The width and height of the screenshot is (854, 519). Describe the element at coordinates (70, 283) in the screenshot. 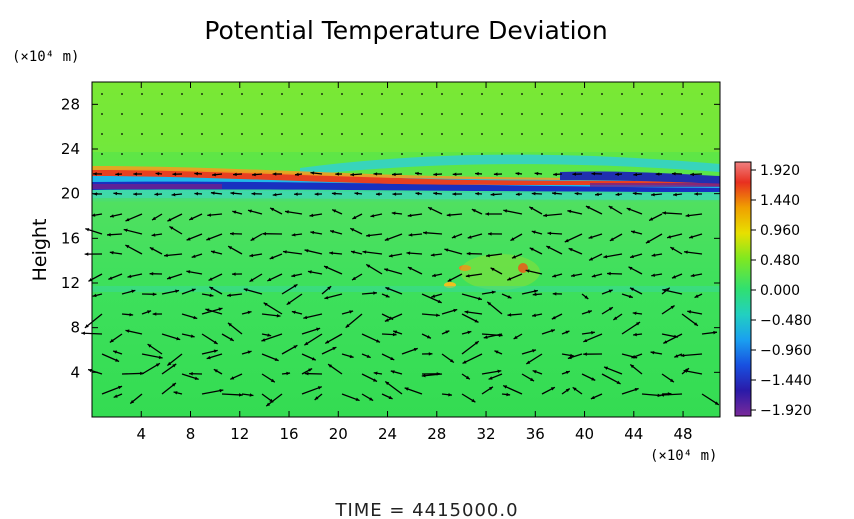

I see `y-tick-label: 12` at that location.